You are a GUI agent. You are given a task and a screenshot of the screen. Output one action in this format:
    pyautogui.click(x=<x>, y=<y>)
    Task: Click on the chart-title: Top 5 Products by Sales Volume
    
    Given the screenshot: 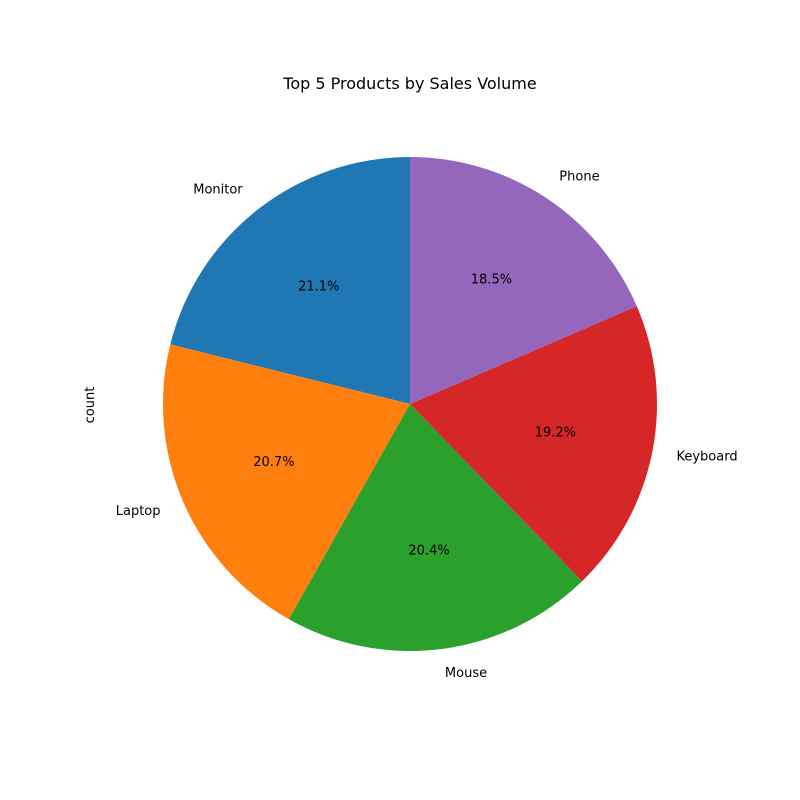 What is the action you would take?
    pyautogui.click(x=409, y=83)
    